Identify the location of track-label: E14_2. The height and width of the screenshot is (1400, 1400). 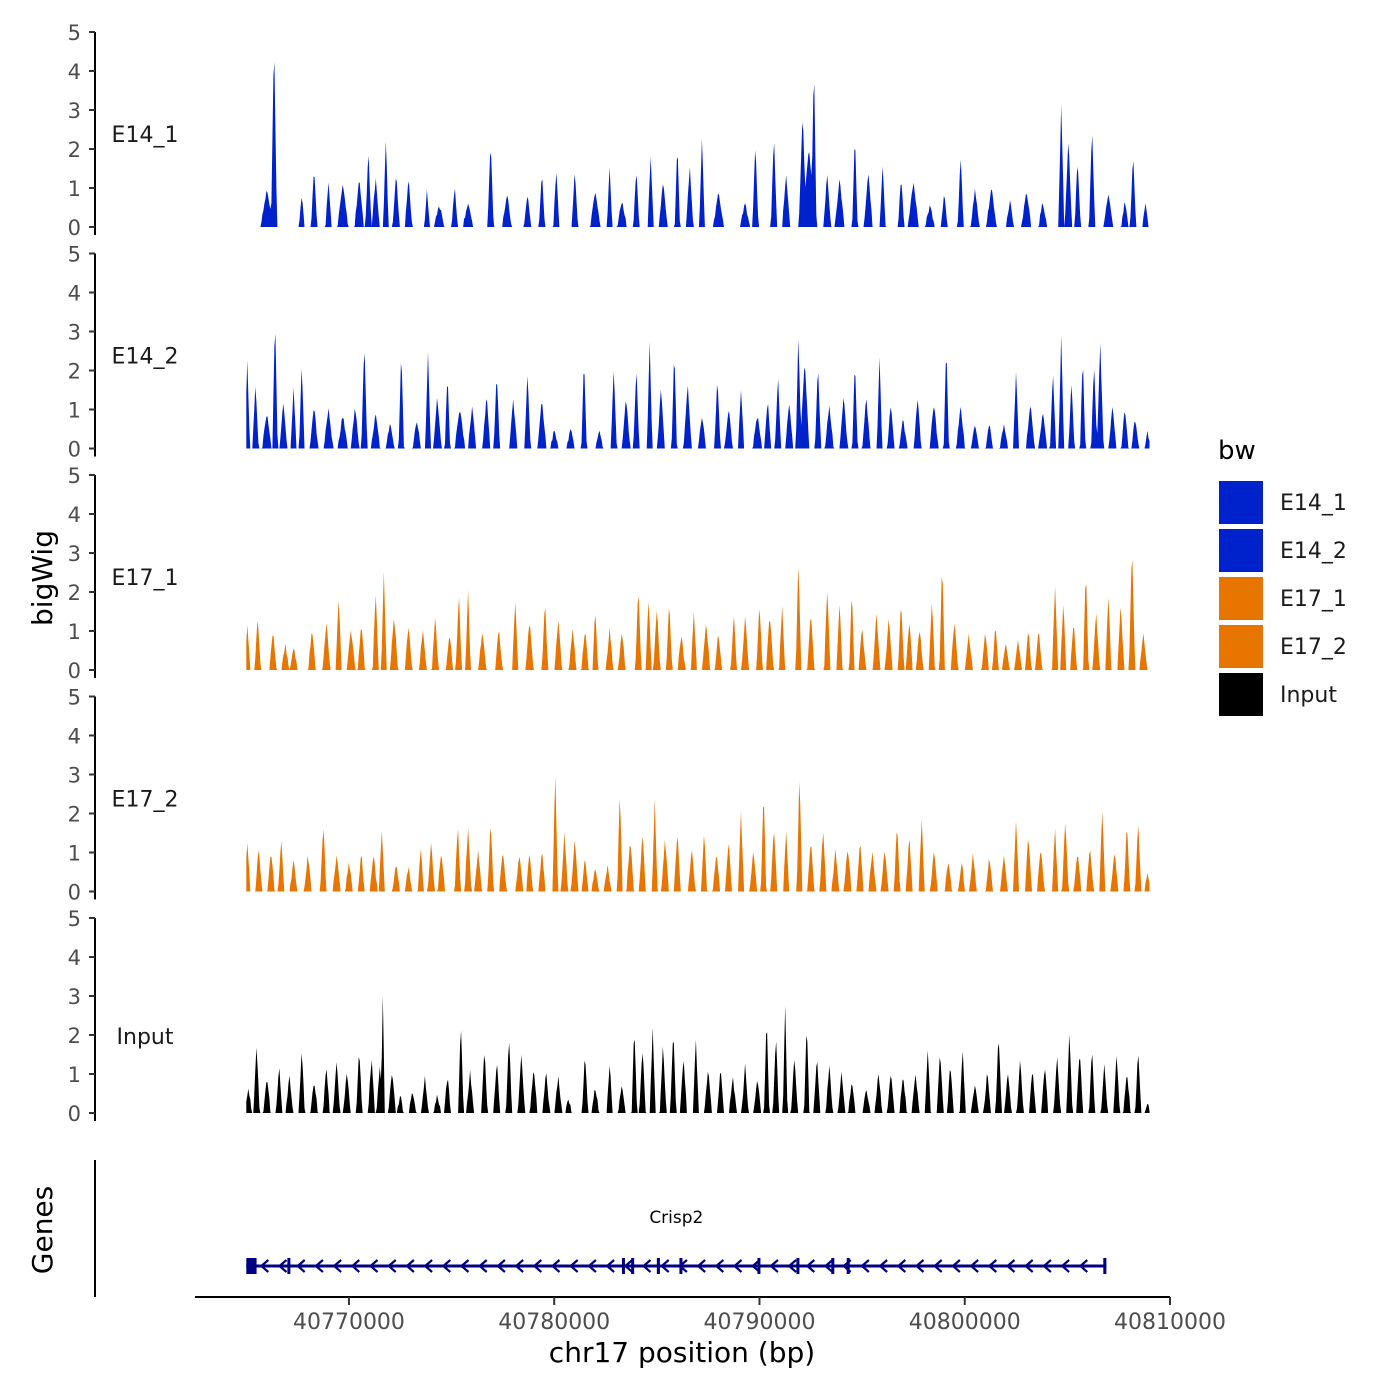
(145, 357).